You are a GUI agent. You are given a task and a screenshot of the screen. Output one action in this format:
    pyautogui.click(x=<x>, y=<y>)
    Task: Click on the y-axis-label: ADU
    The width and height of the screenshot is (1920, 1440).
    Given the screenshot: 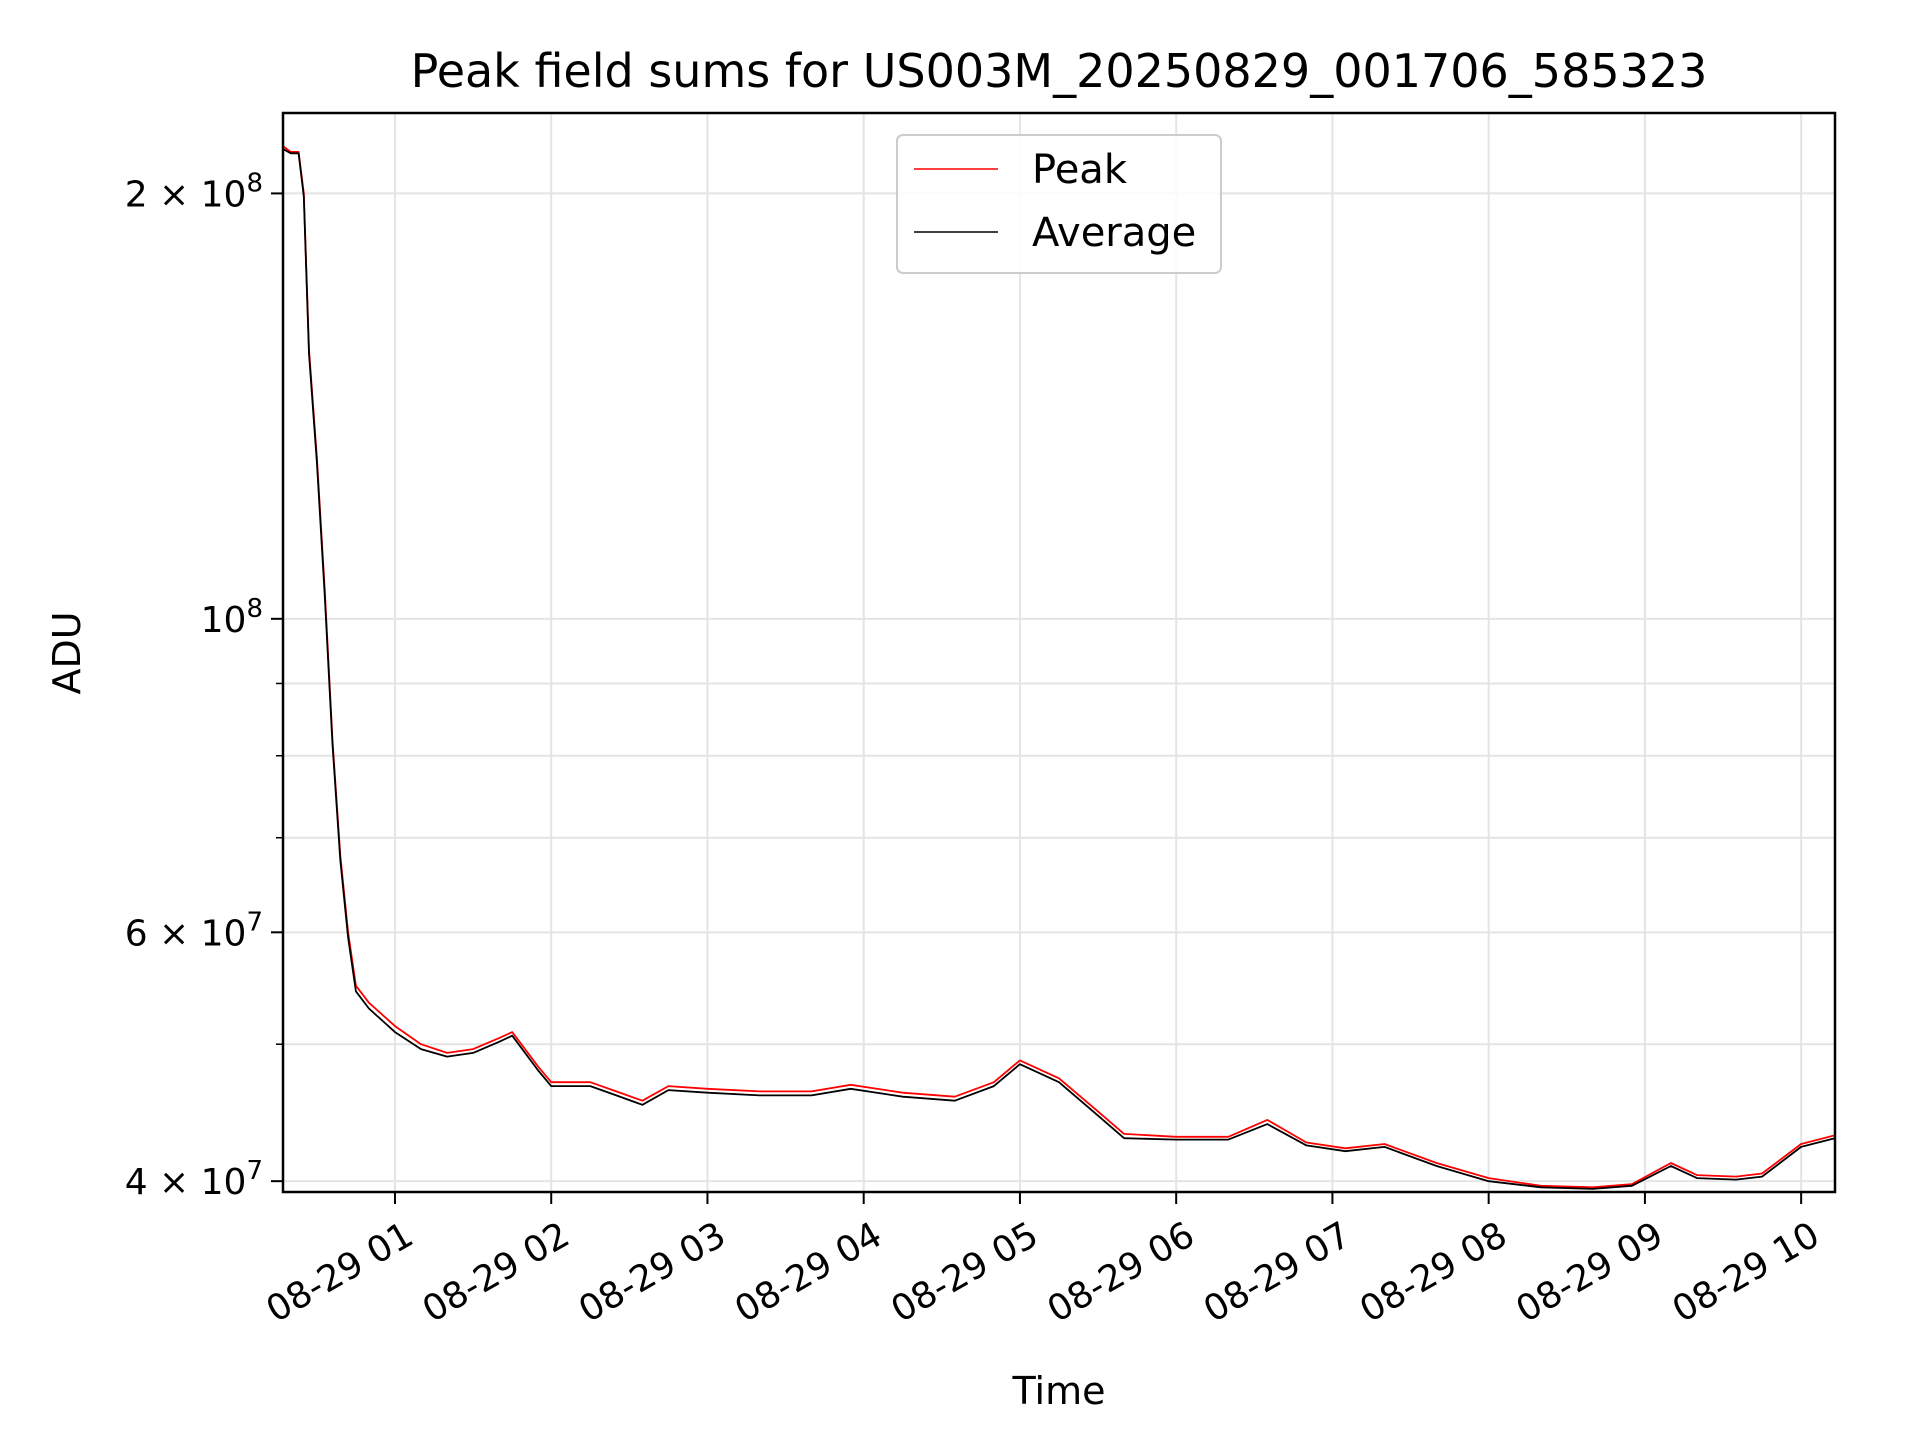 What is the action you would take?
    pyautogui.click(x=67, y=652)
    